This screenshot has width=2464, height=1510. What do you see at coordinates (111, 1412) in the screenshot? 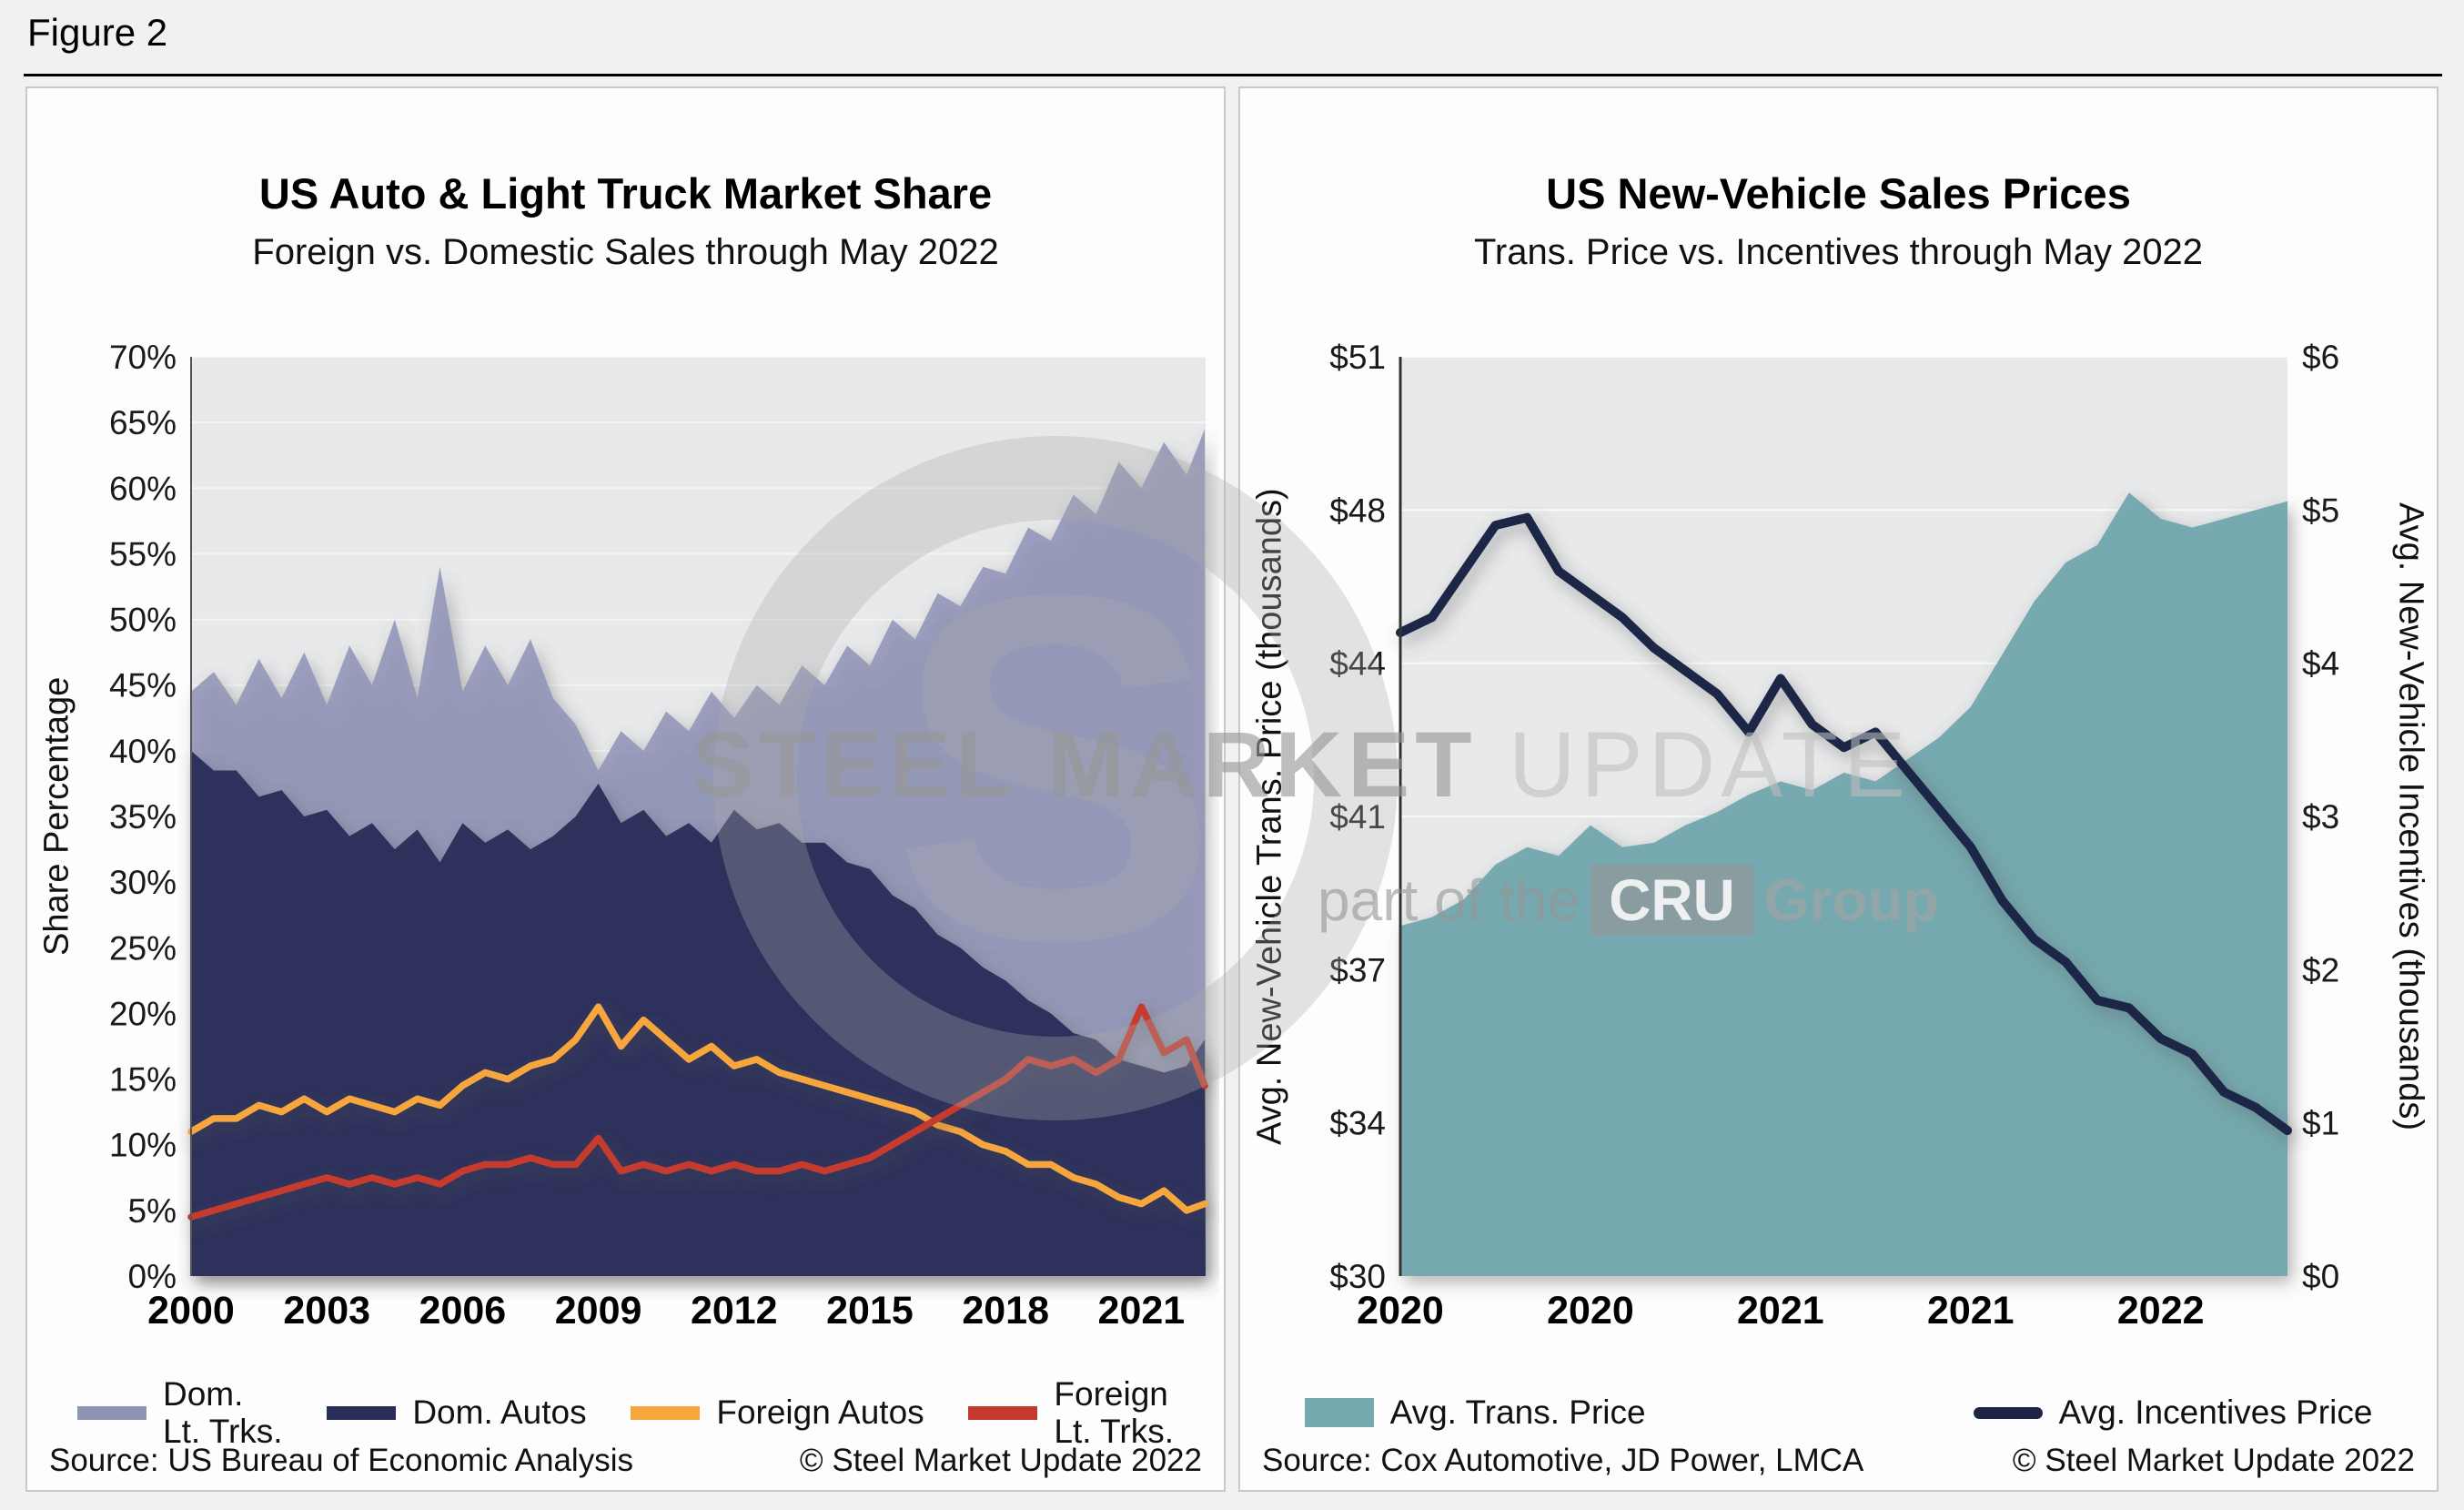
I see `dom-lt-trks-swatch` at bounding box center [111, 1412].